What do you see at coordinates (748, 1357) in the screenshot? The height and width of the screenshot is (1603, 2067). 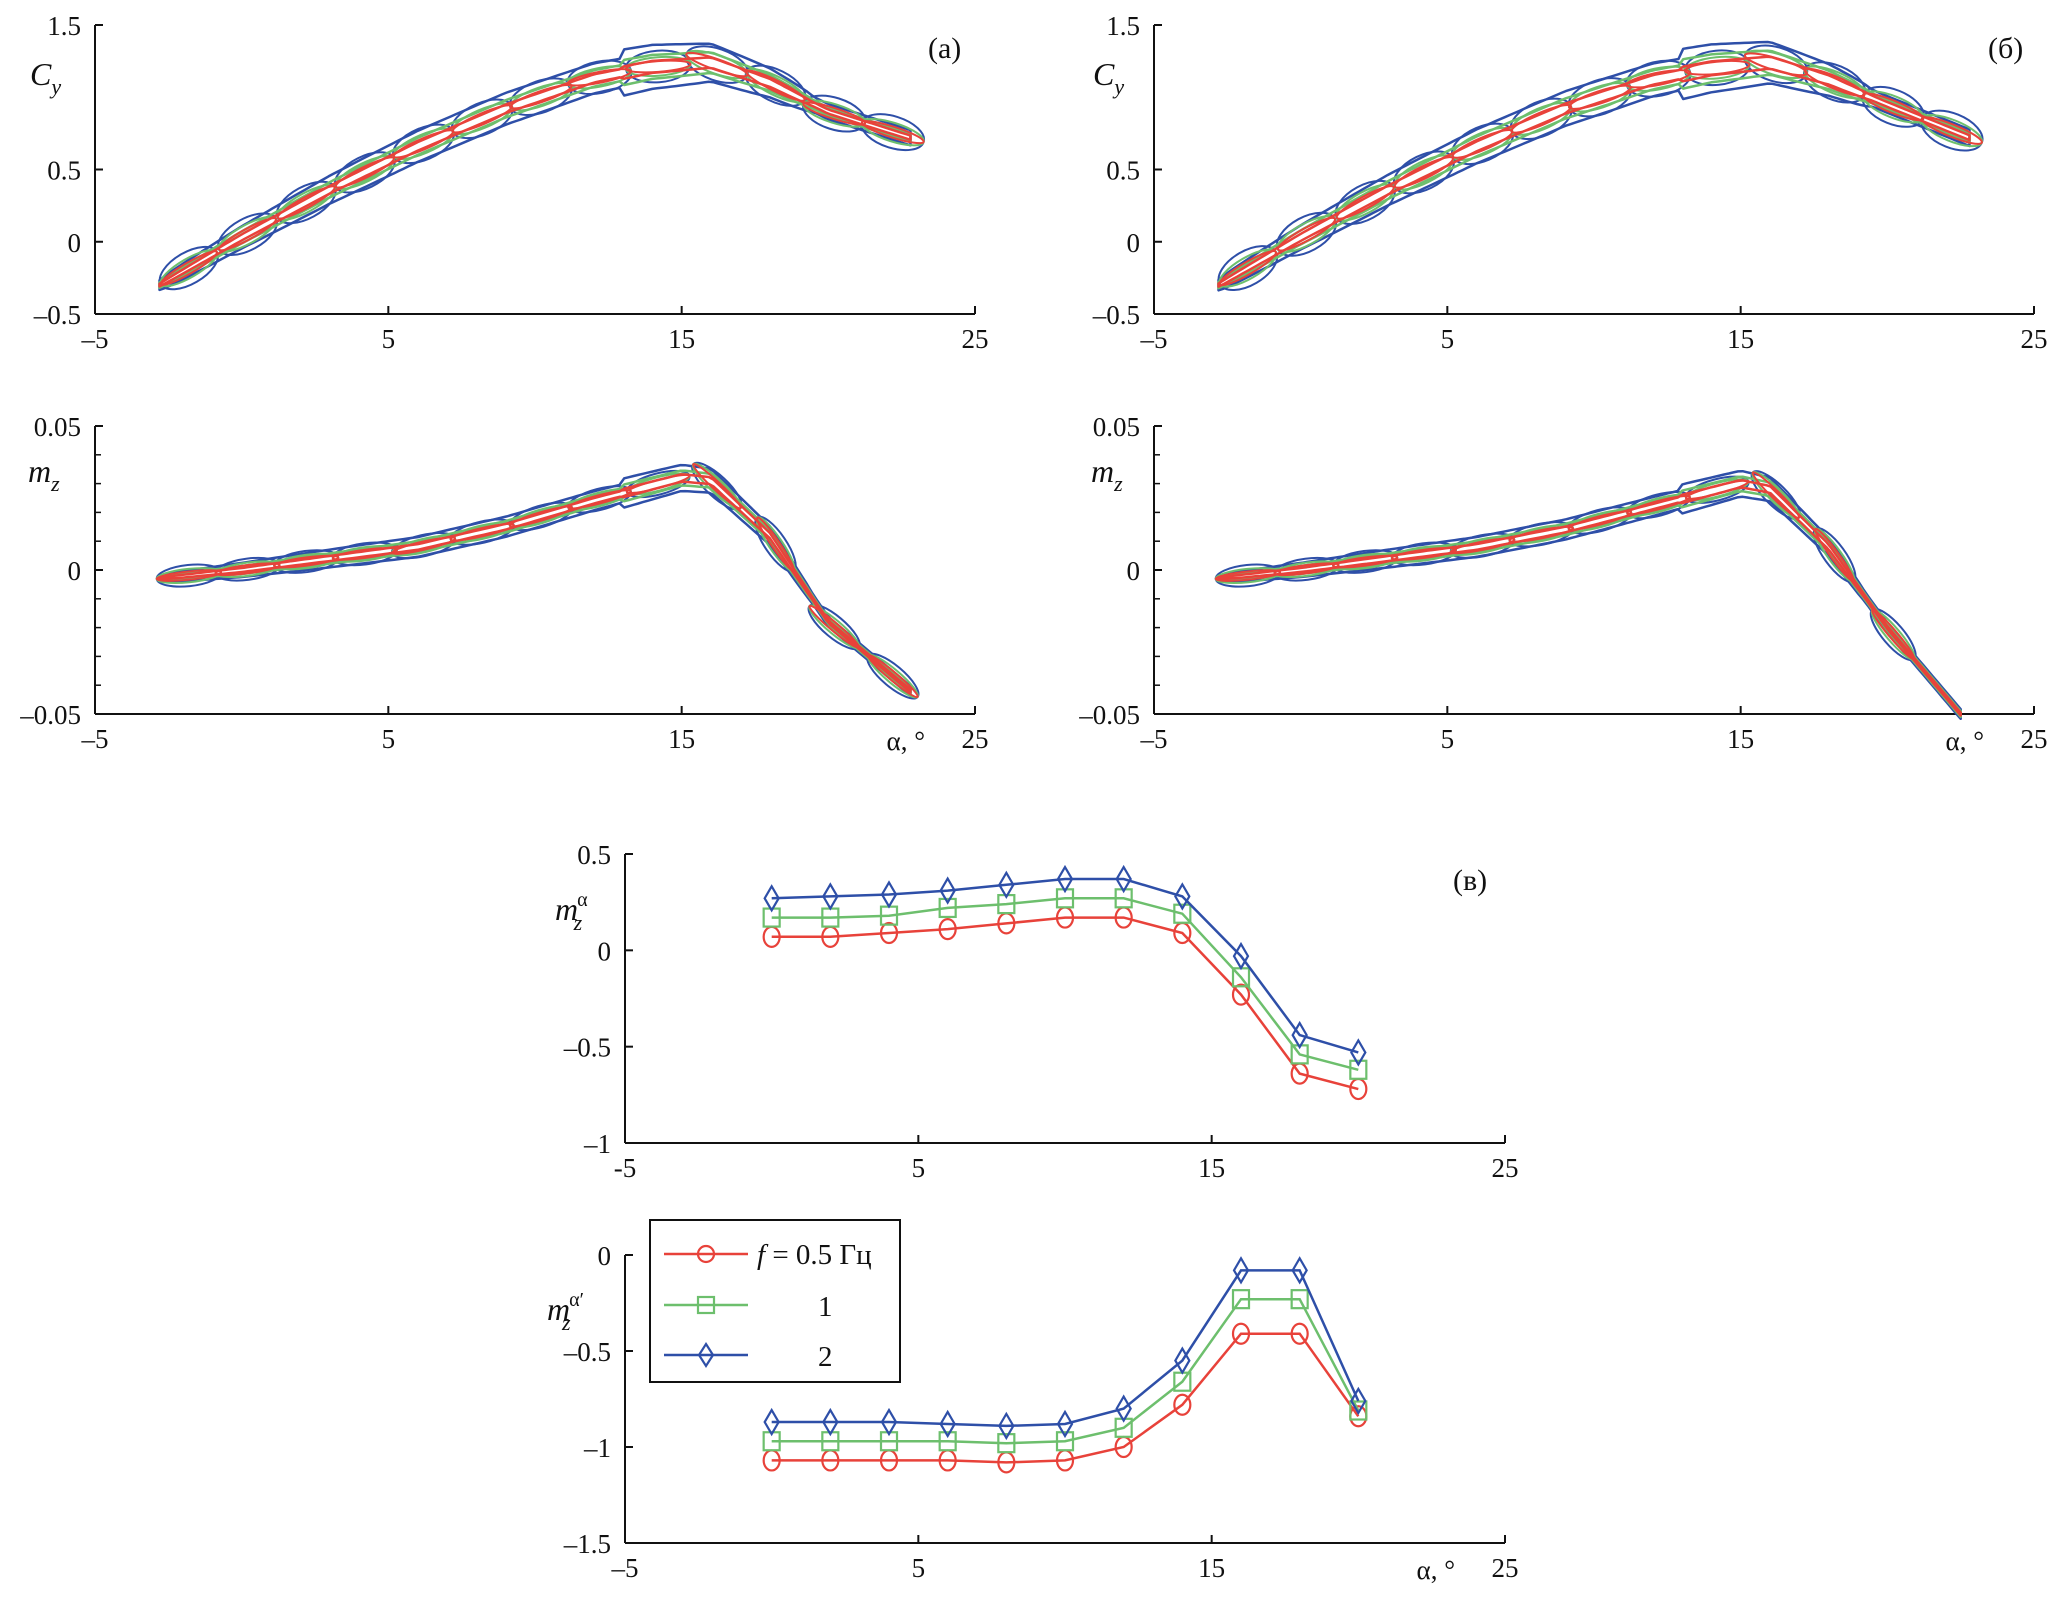 I see `legend-item-f2: 2` at bounding box center [748, 1357].